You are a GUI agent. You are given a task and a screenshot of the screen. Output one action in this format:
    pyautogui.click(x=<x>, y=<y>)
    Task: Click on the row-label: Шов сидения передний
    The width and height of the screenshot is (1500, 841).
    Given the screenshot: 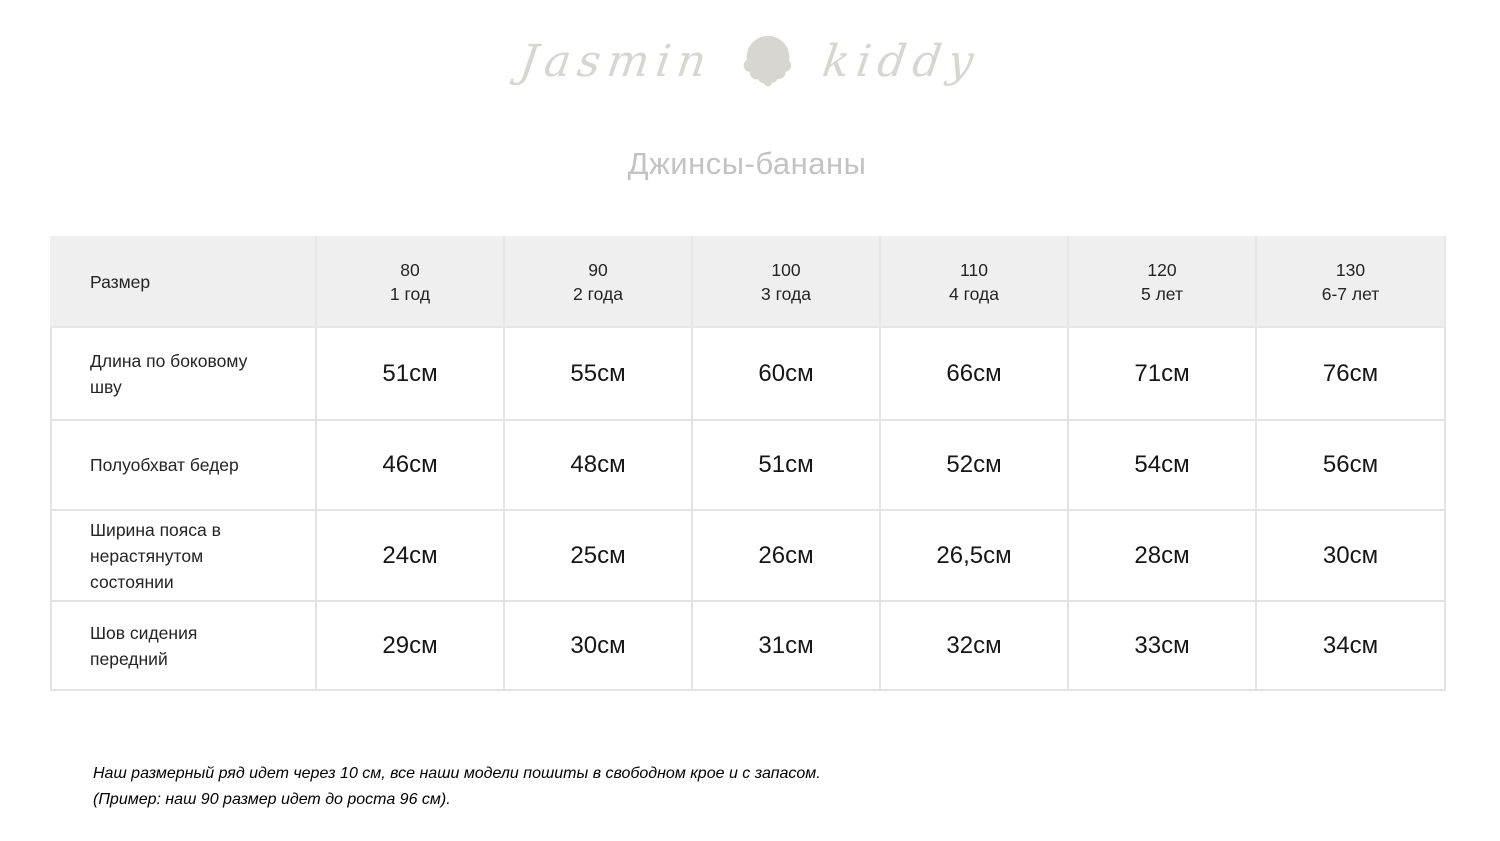 What is the action you would take?
    pyautogui.click(x=183, y=645)
    